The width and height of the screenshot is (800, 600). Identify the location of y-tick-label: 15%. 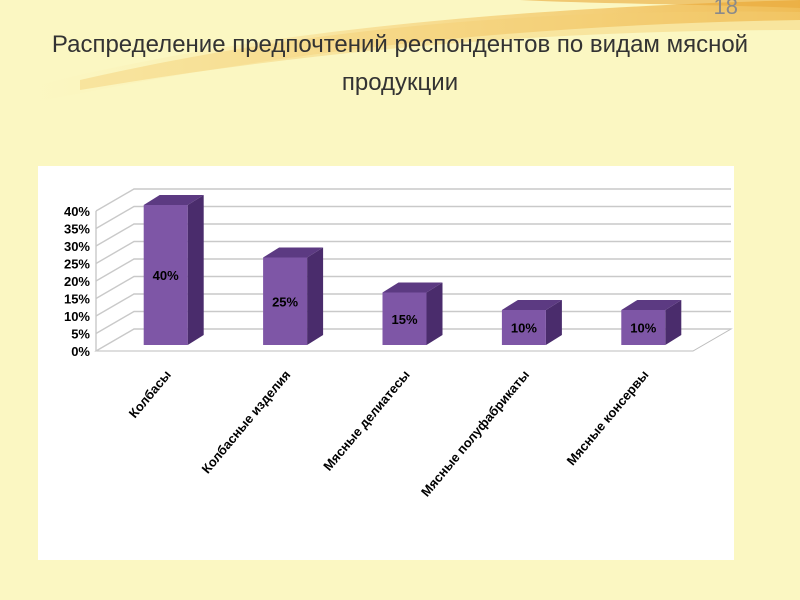
(77, 299).